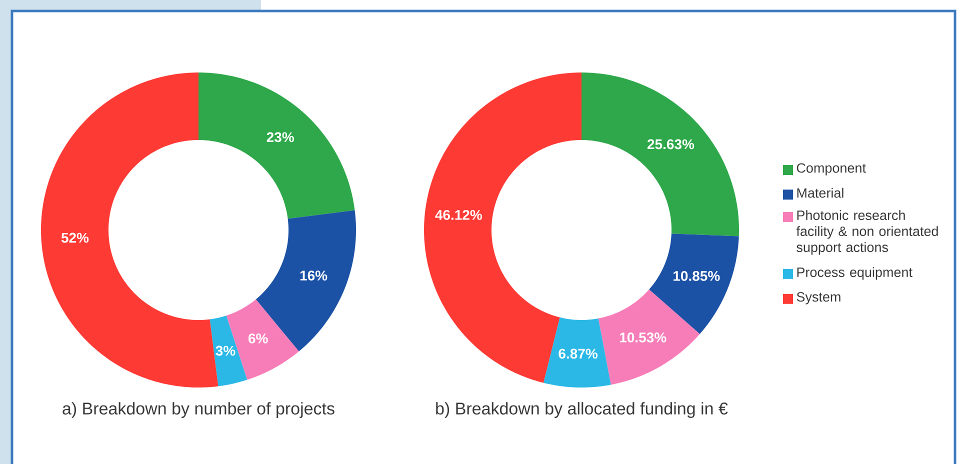  What do you see at coordinates (820, 193) in the screenshot?
I see `legend-label: Material` at bounding box center [820, 193].